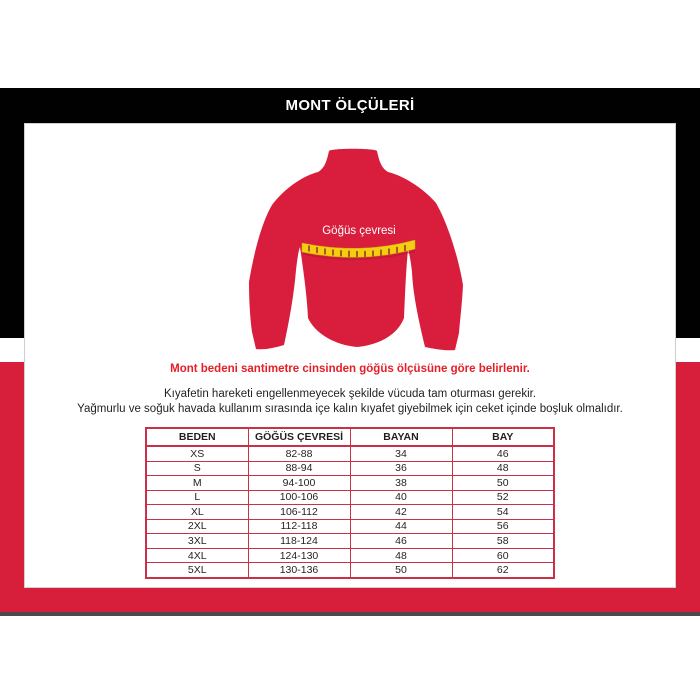  What do you see at coordinates (688, 230) in the screenshot?
I see `frame-bar-black-right` at bounding box center [688, 230].